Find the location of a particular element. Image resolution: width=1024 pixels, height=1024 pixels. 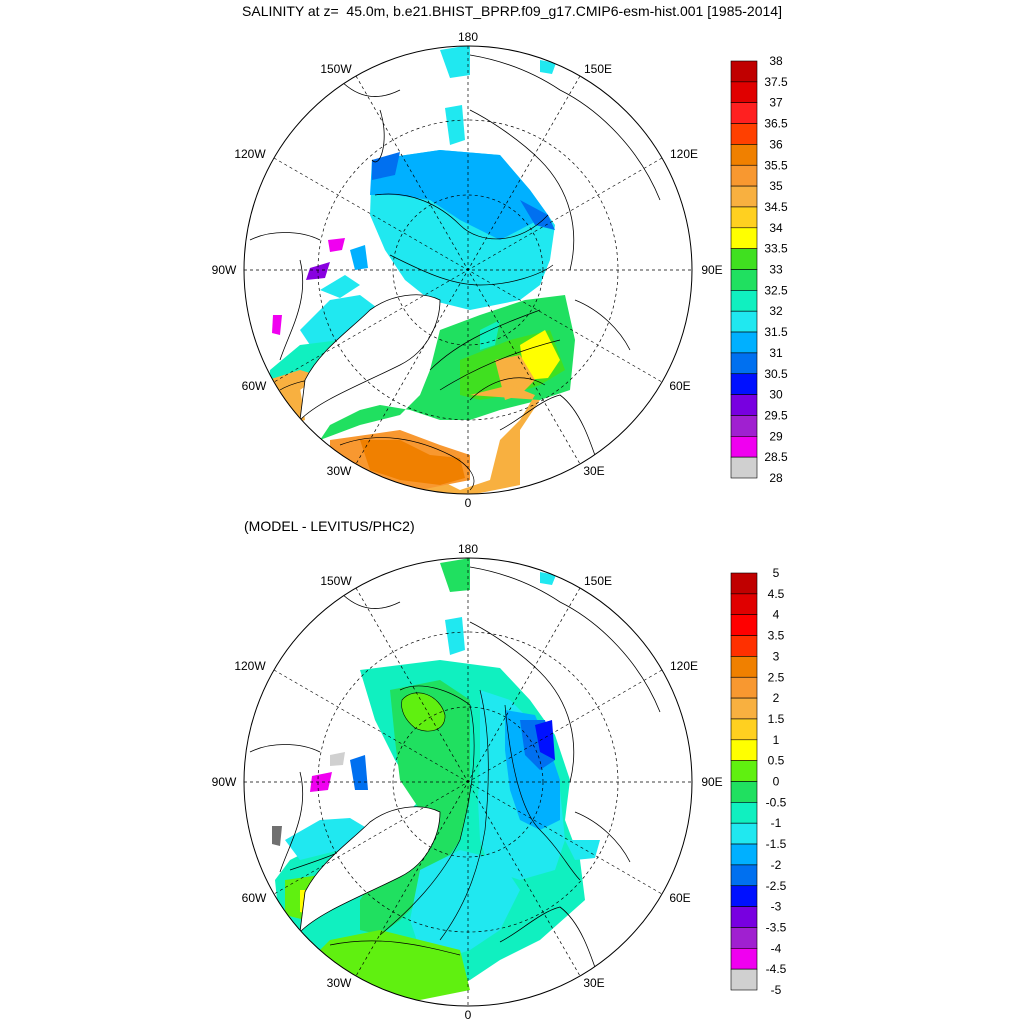

colorbar-label: -3 is located at coordinates (776, 907).